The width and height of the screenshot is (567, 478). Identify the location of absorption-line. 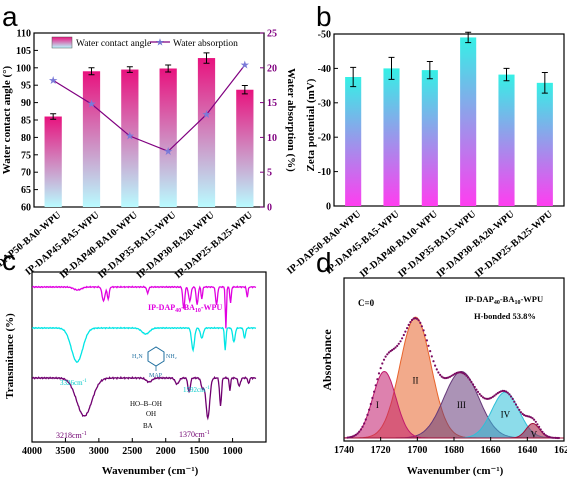
(149, 108).